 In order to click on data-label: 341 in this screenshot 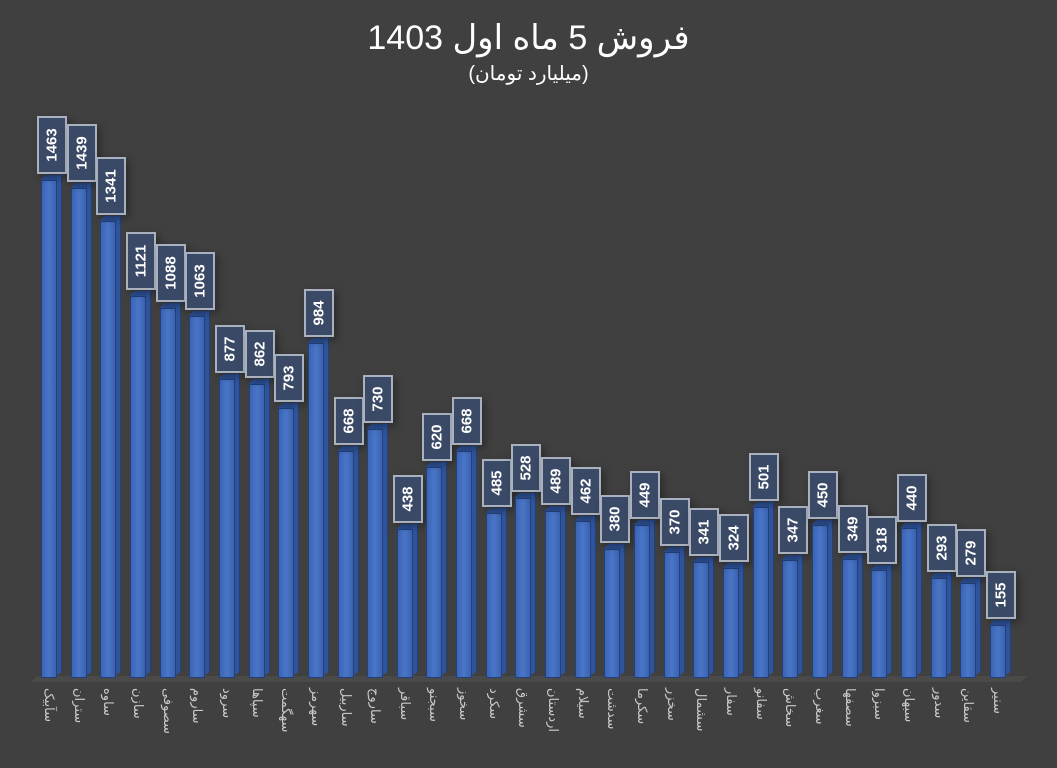, I will do `click(704, 531)`.